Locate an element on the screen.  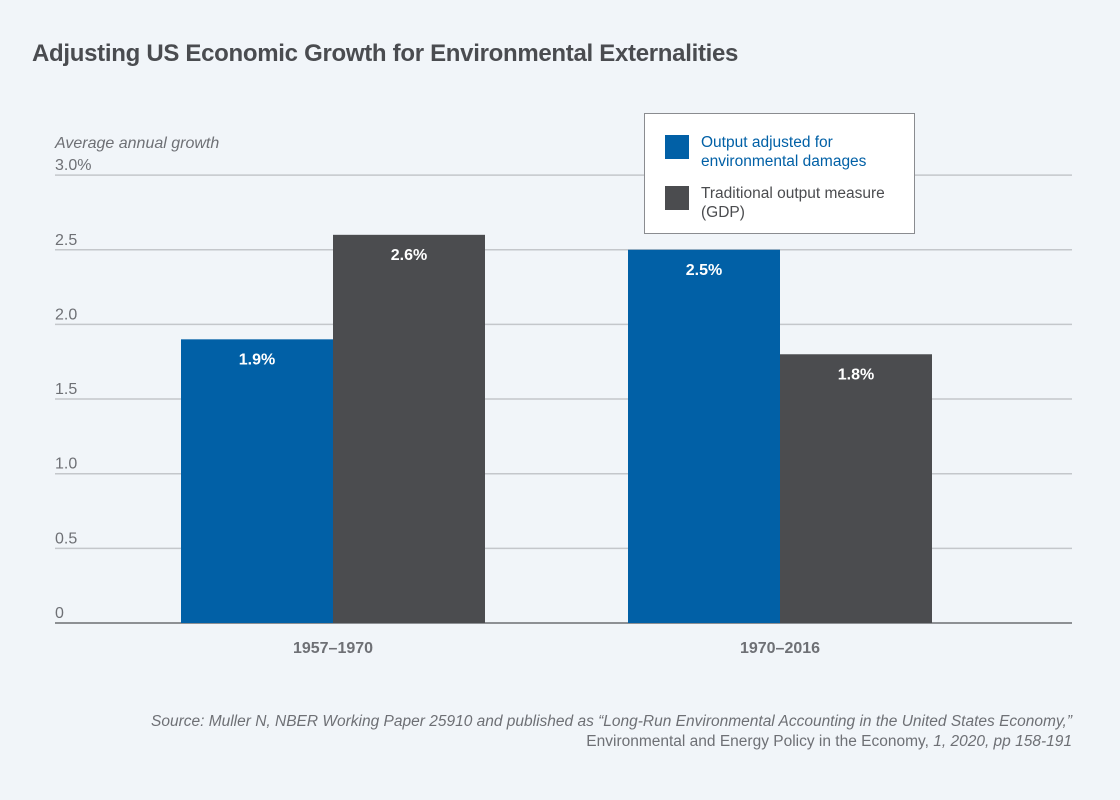
legend-swatch-traditional is located at coordinates (677, 198).